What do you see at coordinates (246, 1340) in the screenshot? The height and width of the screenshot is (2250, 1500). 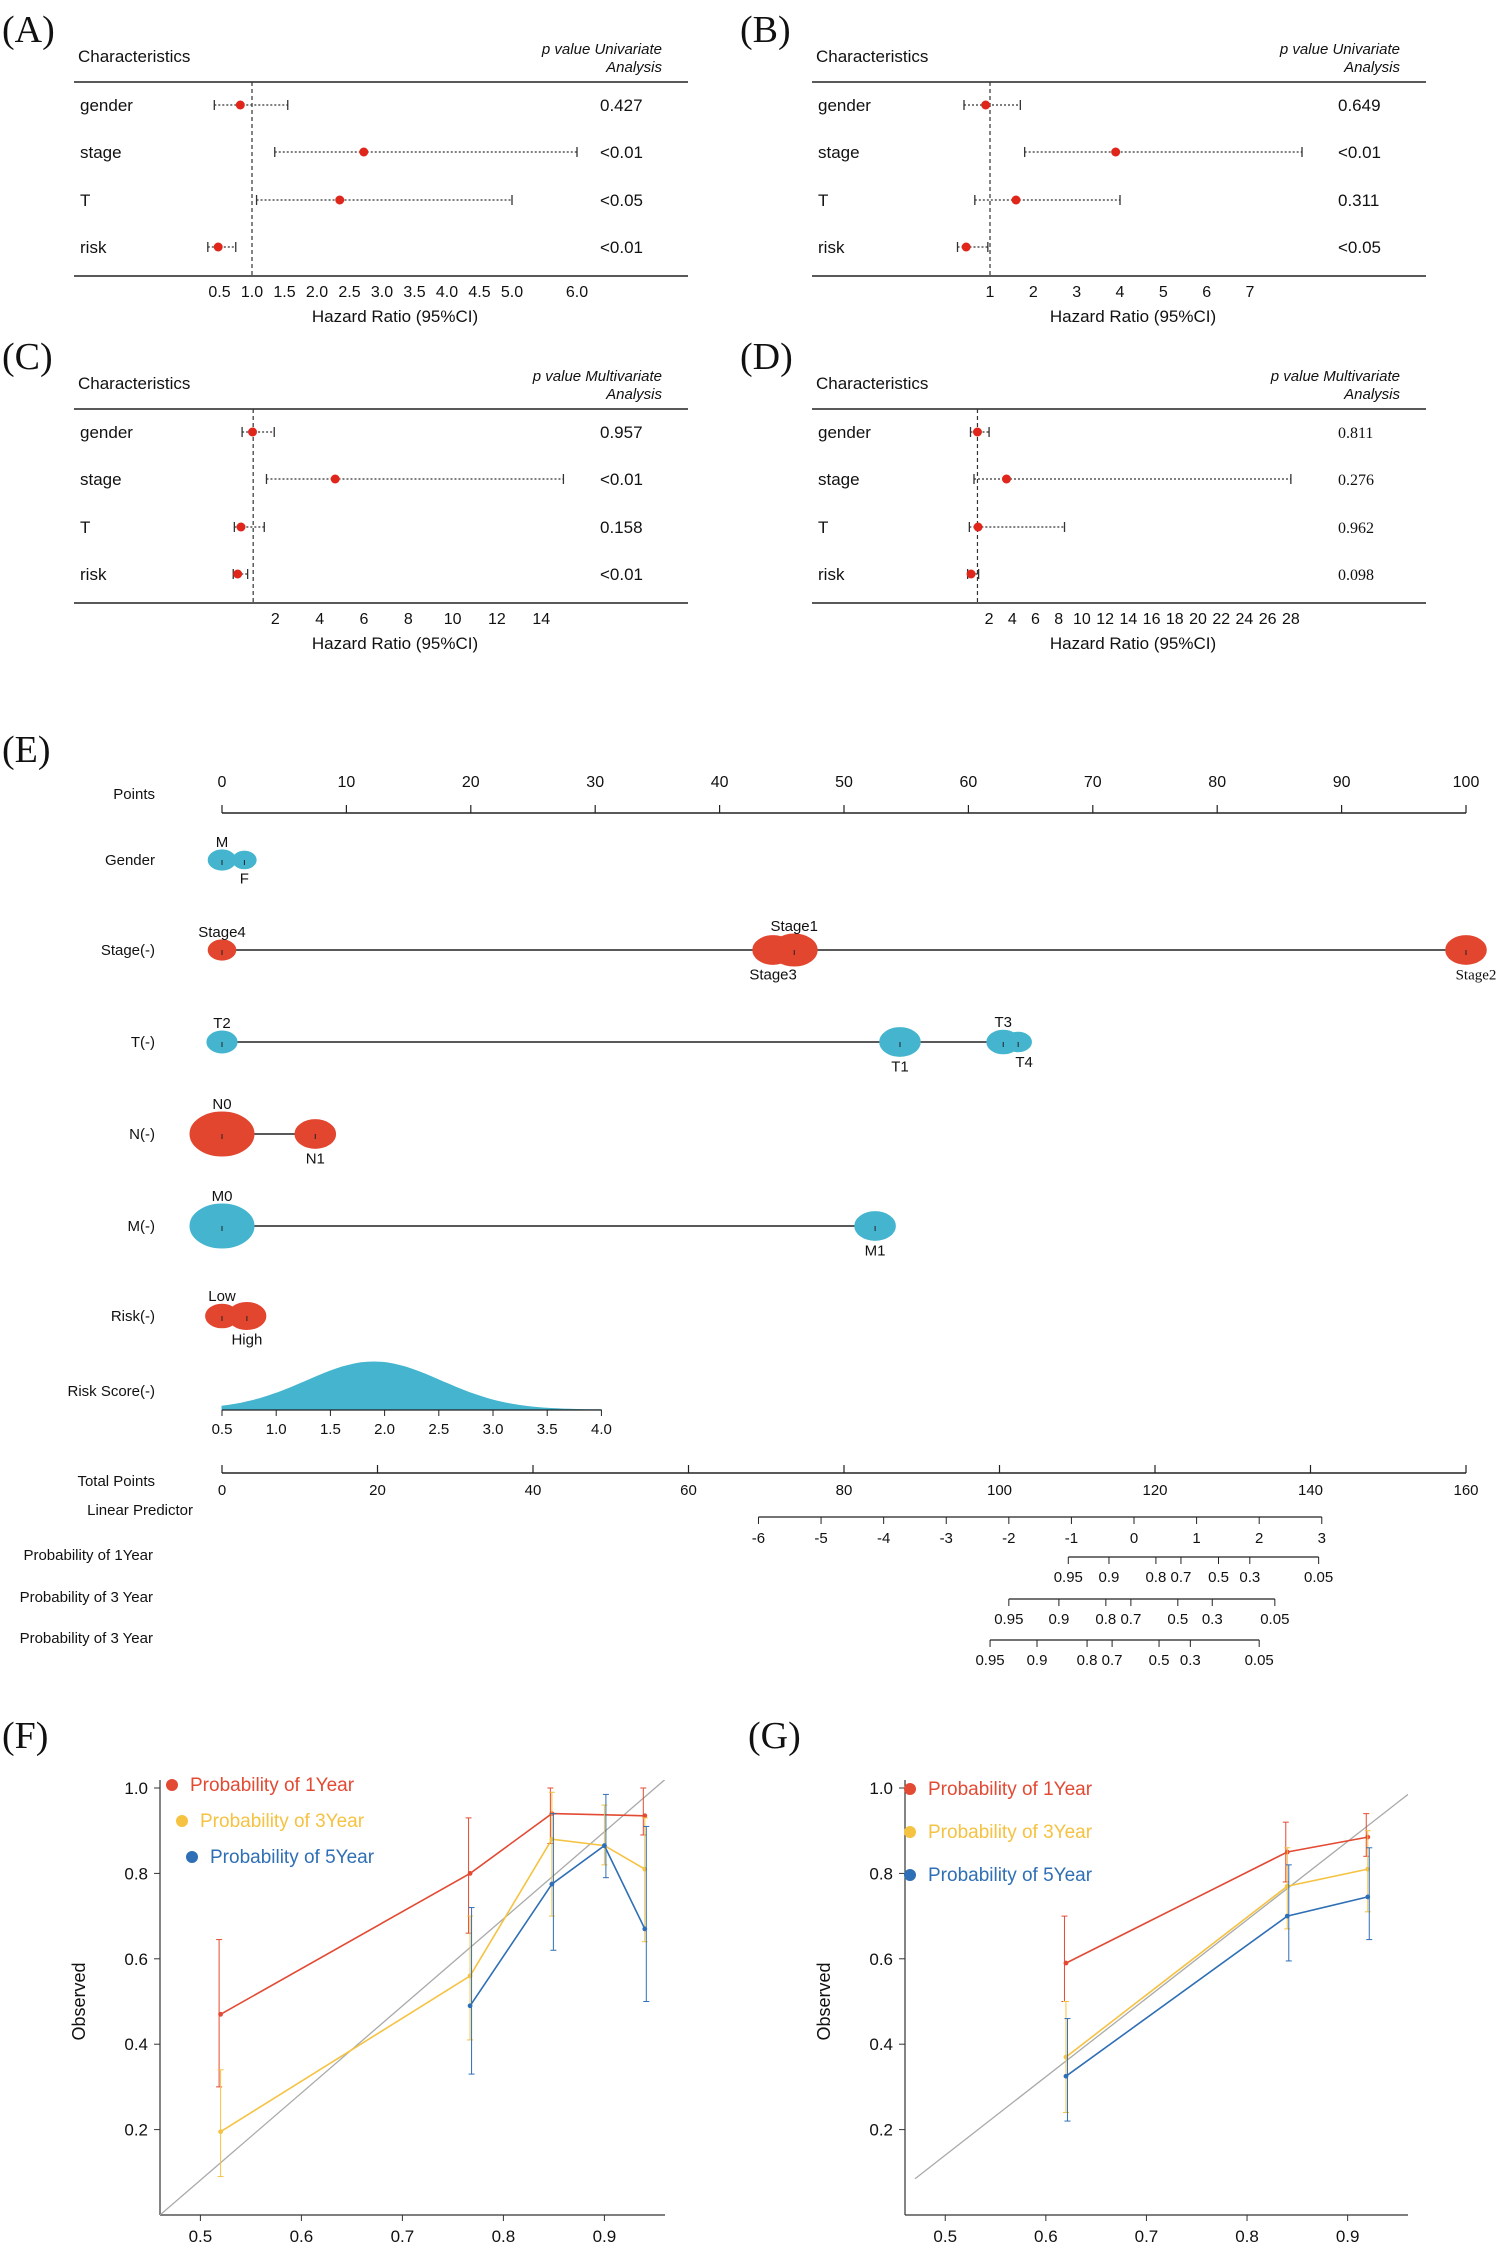 I see `level-label: High` at bounding box center [246, 1340].